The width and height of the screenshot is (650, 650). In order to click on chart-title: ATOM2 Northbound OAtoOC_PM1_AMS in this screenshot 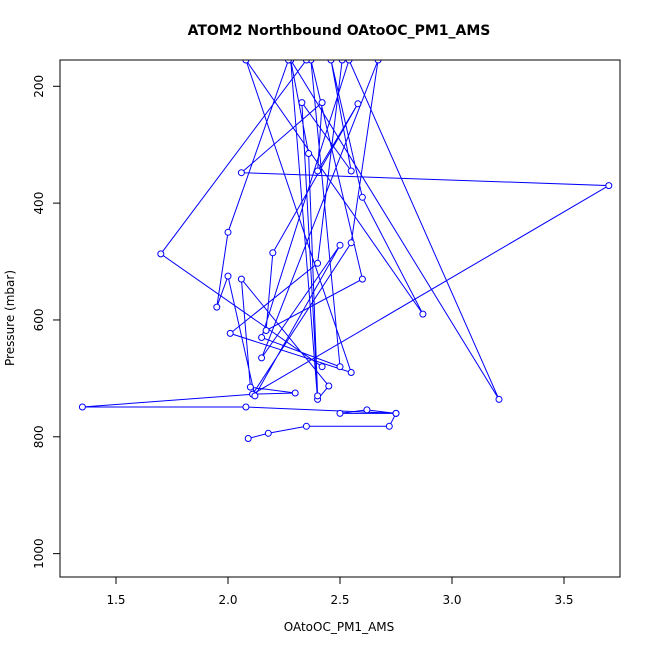, I will do `click(339, 31)`.